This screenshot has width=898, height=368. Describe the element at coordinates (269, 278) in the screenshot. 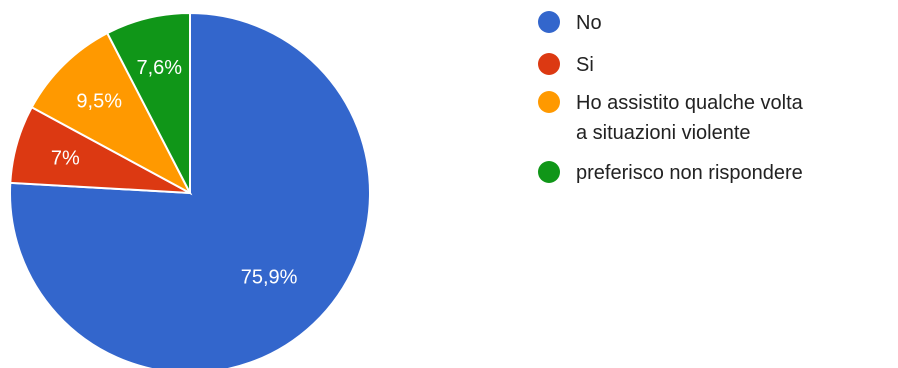

I see `pie-slice-label-0: 75,9%` at that location.